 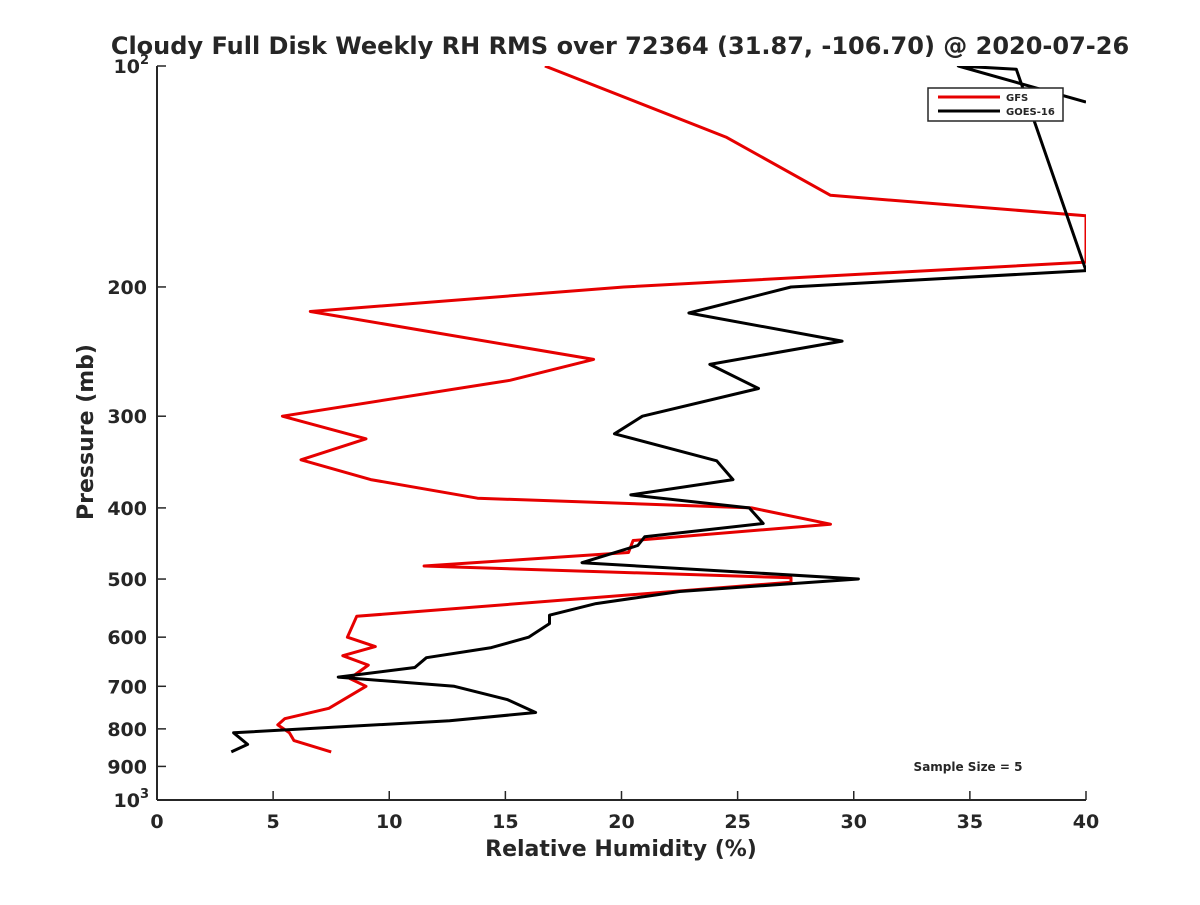 What do you see at coordinates (968, 767) in the screenshot?
I see `sample-size-annotation: Sample Size = 5` at bounding box center [968, 767].